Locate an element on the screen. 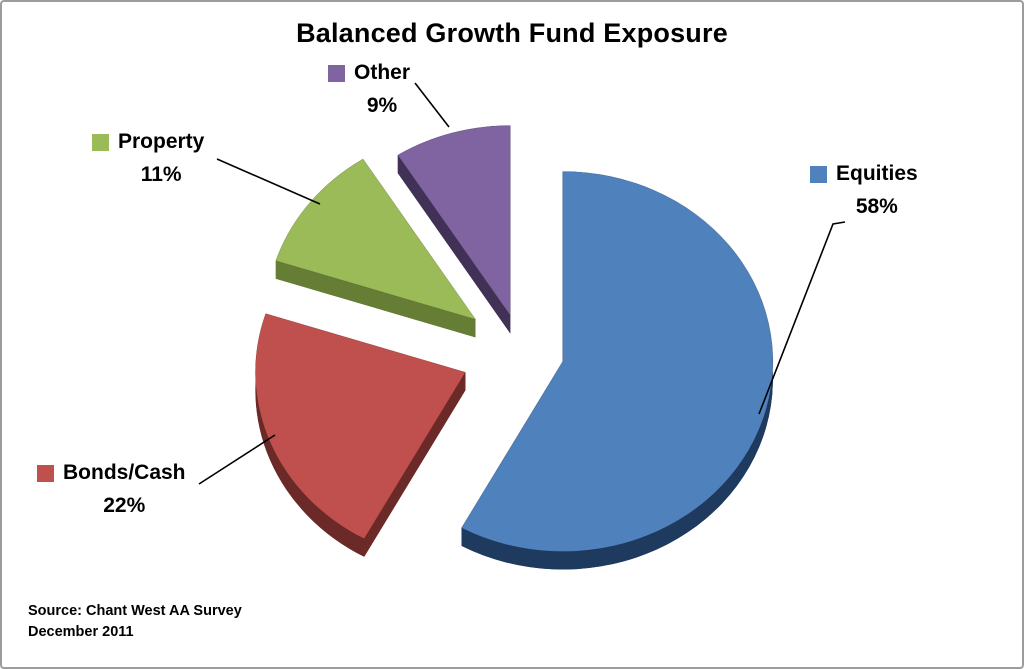 Image resolution: width=1024 pixels, height=669 pixels. leader-line-bonds-cash is located at coordinates (237, 459).